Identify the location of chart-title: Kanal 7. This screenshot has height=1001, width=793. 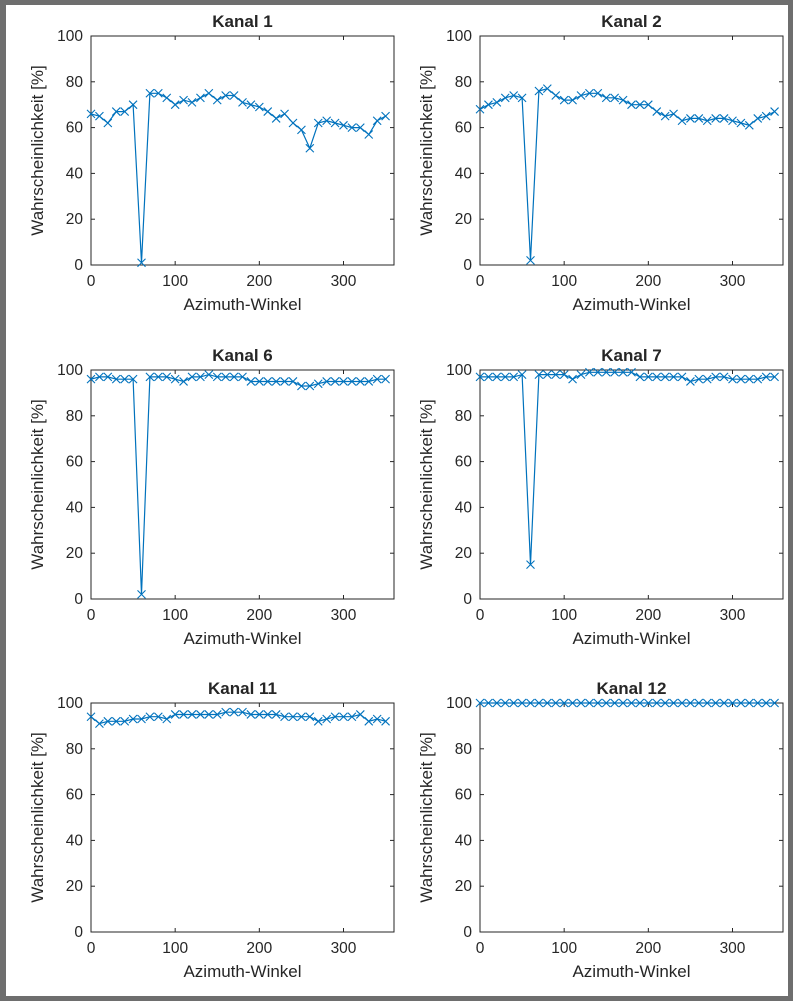
(631, 355).